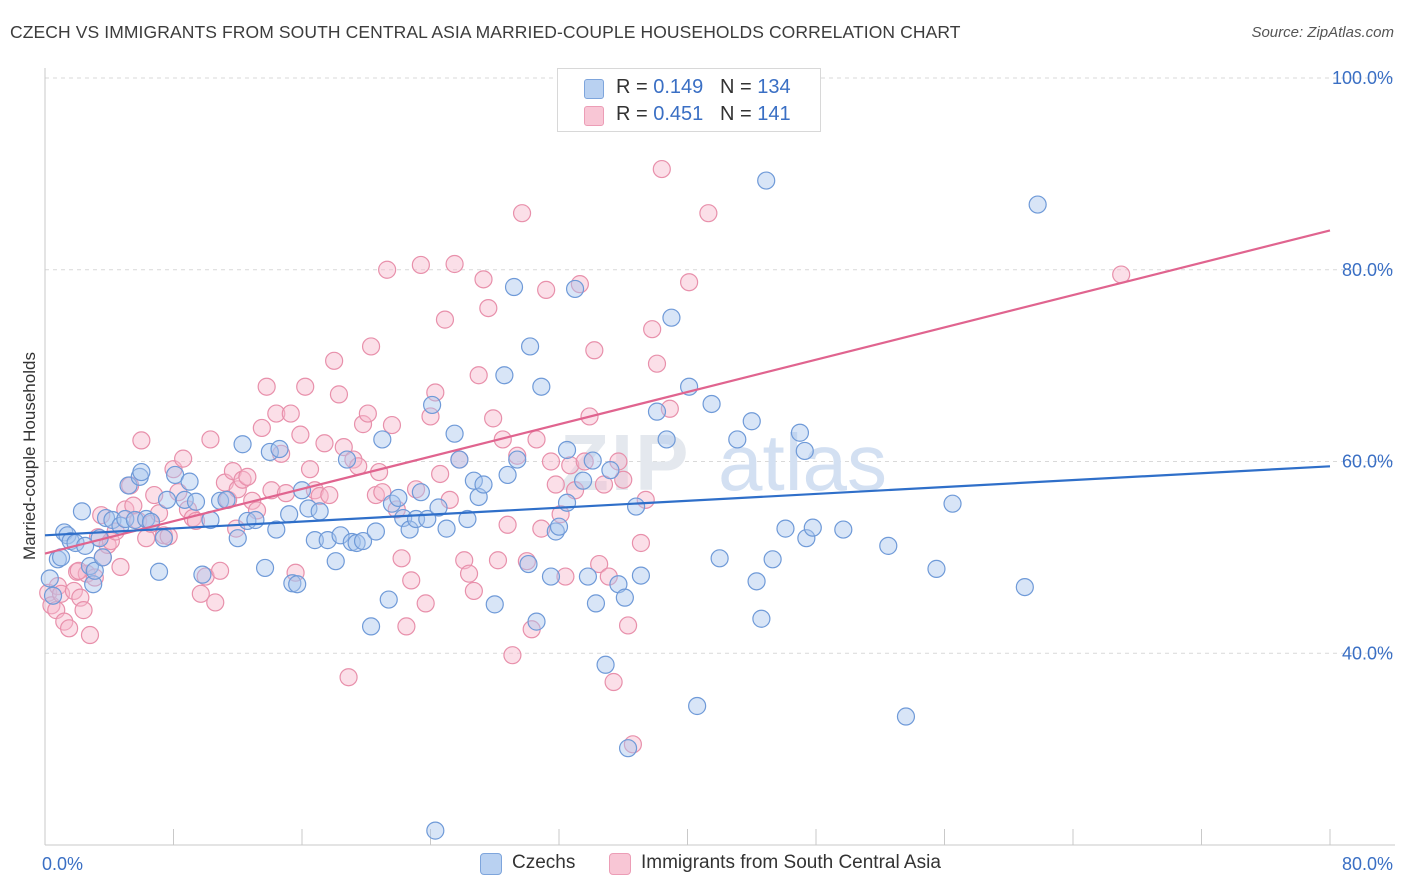 The image size is (1406, 892). I want to click on y-tick-label-60: 60.0%, so click(1367, 462).